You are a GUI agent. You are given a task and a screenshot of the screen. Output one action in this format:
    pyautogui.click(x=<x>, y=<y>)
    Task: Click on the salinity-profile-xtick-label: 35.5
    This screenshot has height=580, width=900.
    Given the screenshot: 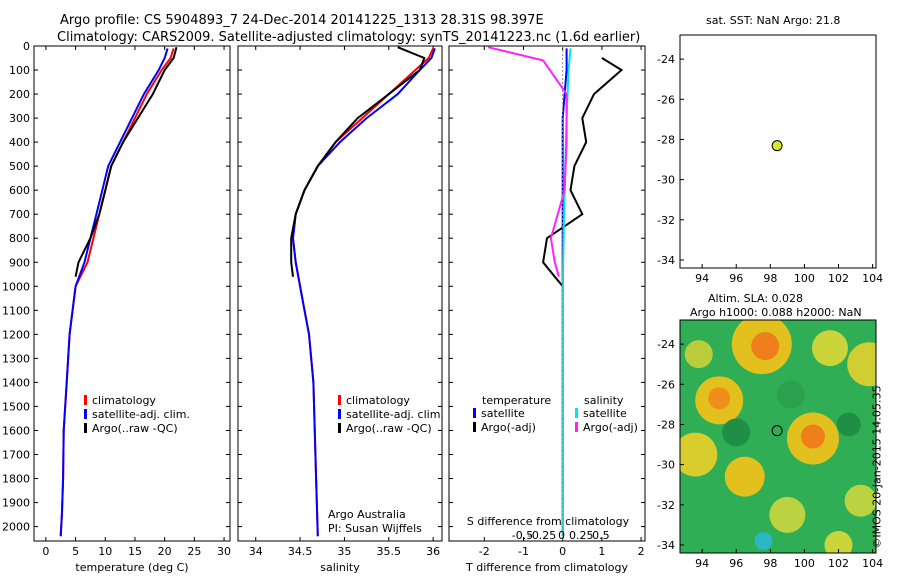 What is the action you would take?
    pyautogui.click(x=389, y=551)
    